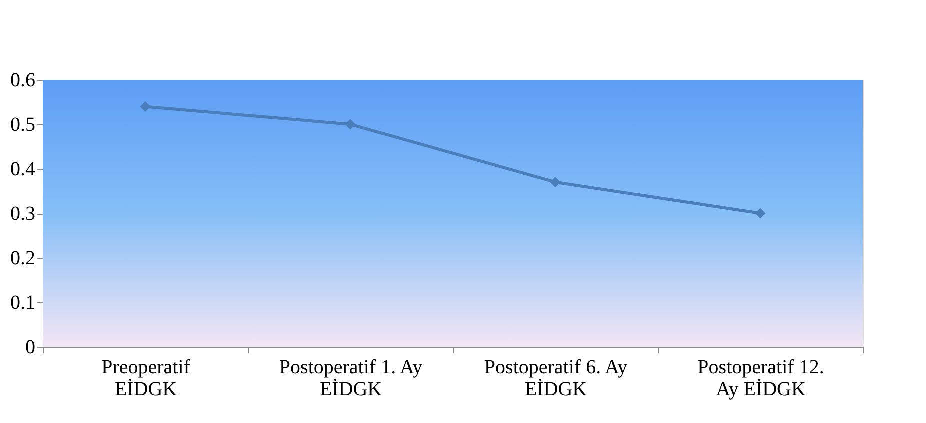 This screenshot has width=926, height=423. I want to click on y-tick-label: 0, so click(31, 347).